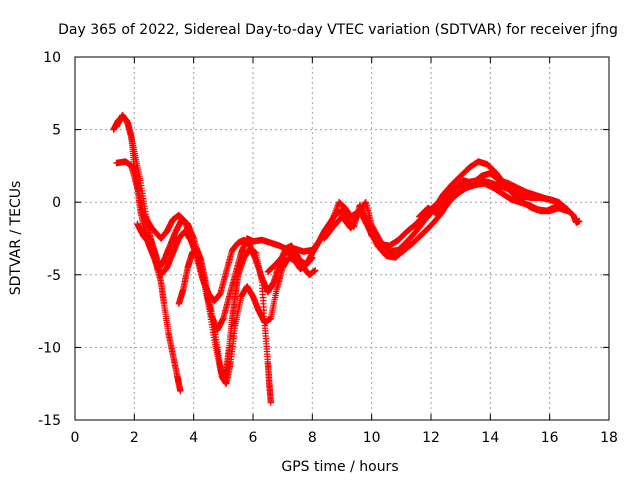  I want to click on x-tick-label: 18, so click(609, 438).